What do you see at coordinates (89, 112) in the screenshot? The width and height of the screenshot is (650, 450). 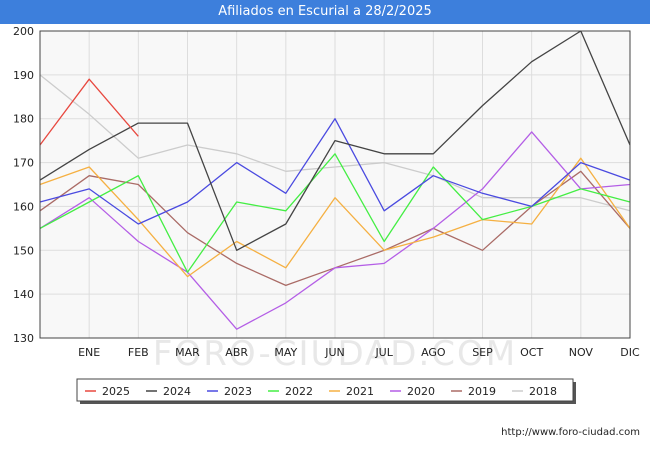 I see `series-line-2025` at bounding box center [89, 112].